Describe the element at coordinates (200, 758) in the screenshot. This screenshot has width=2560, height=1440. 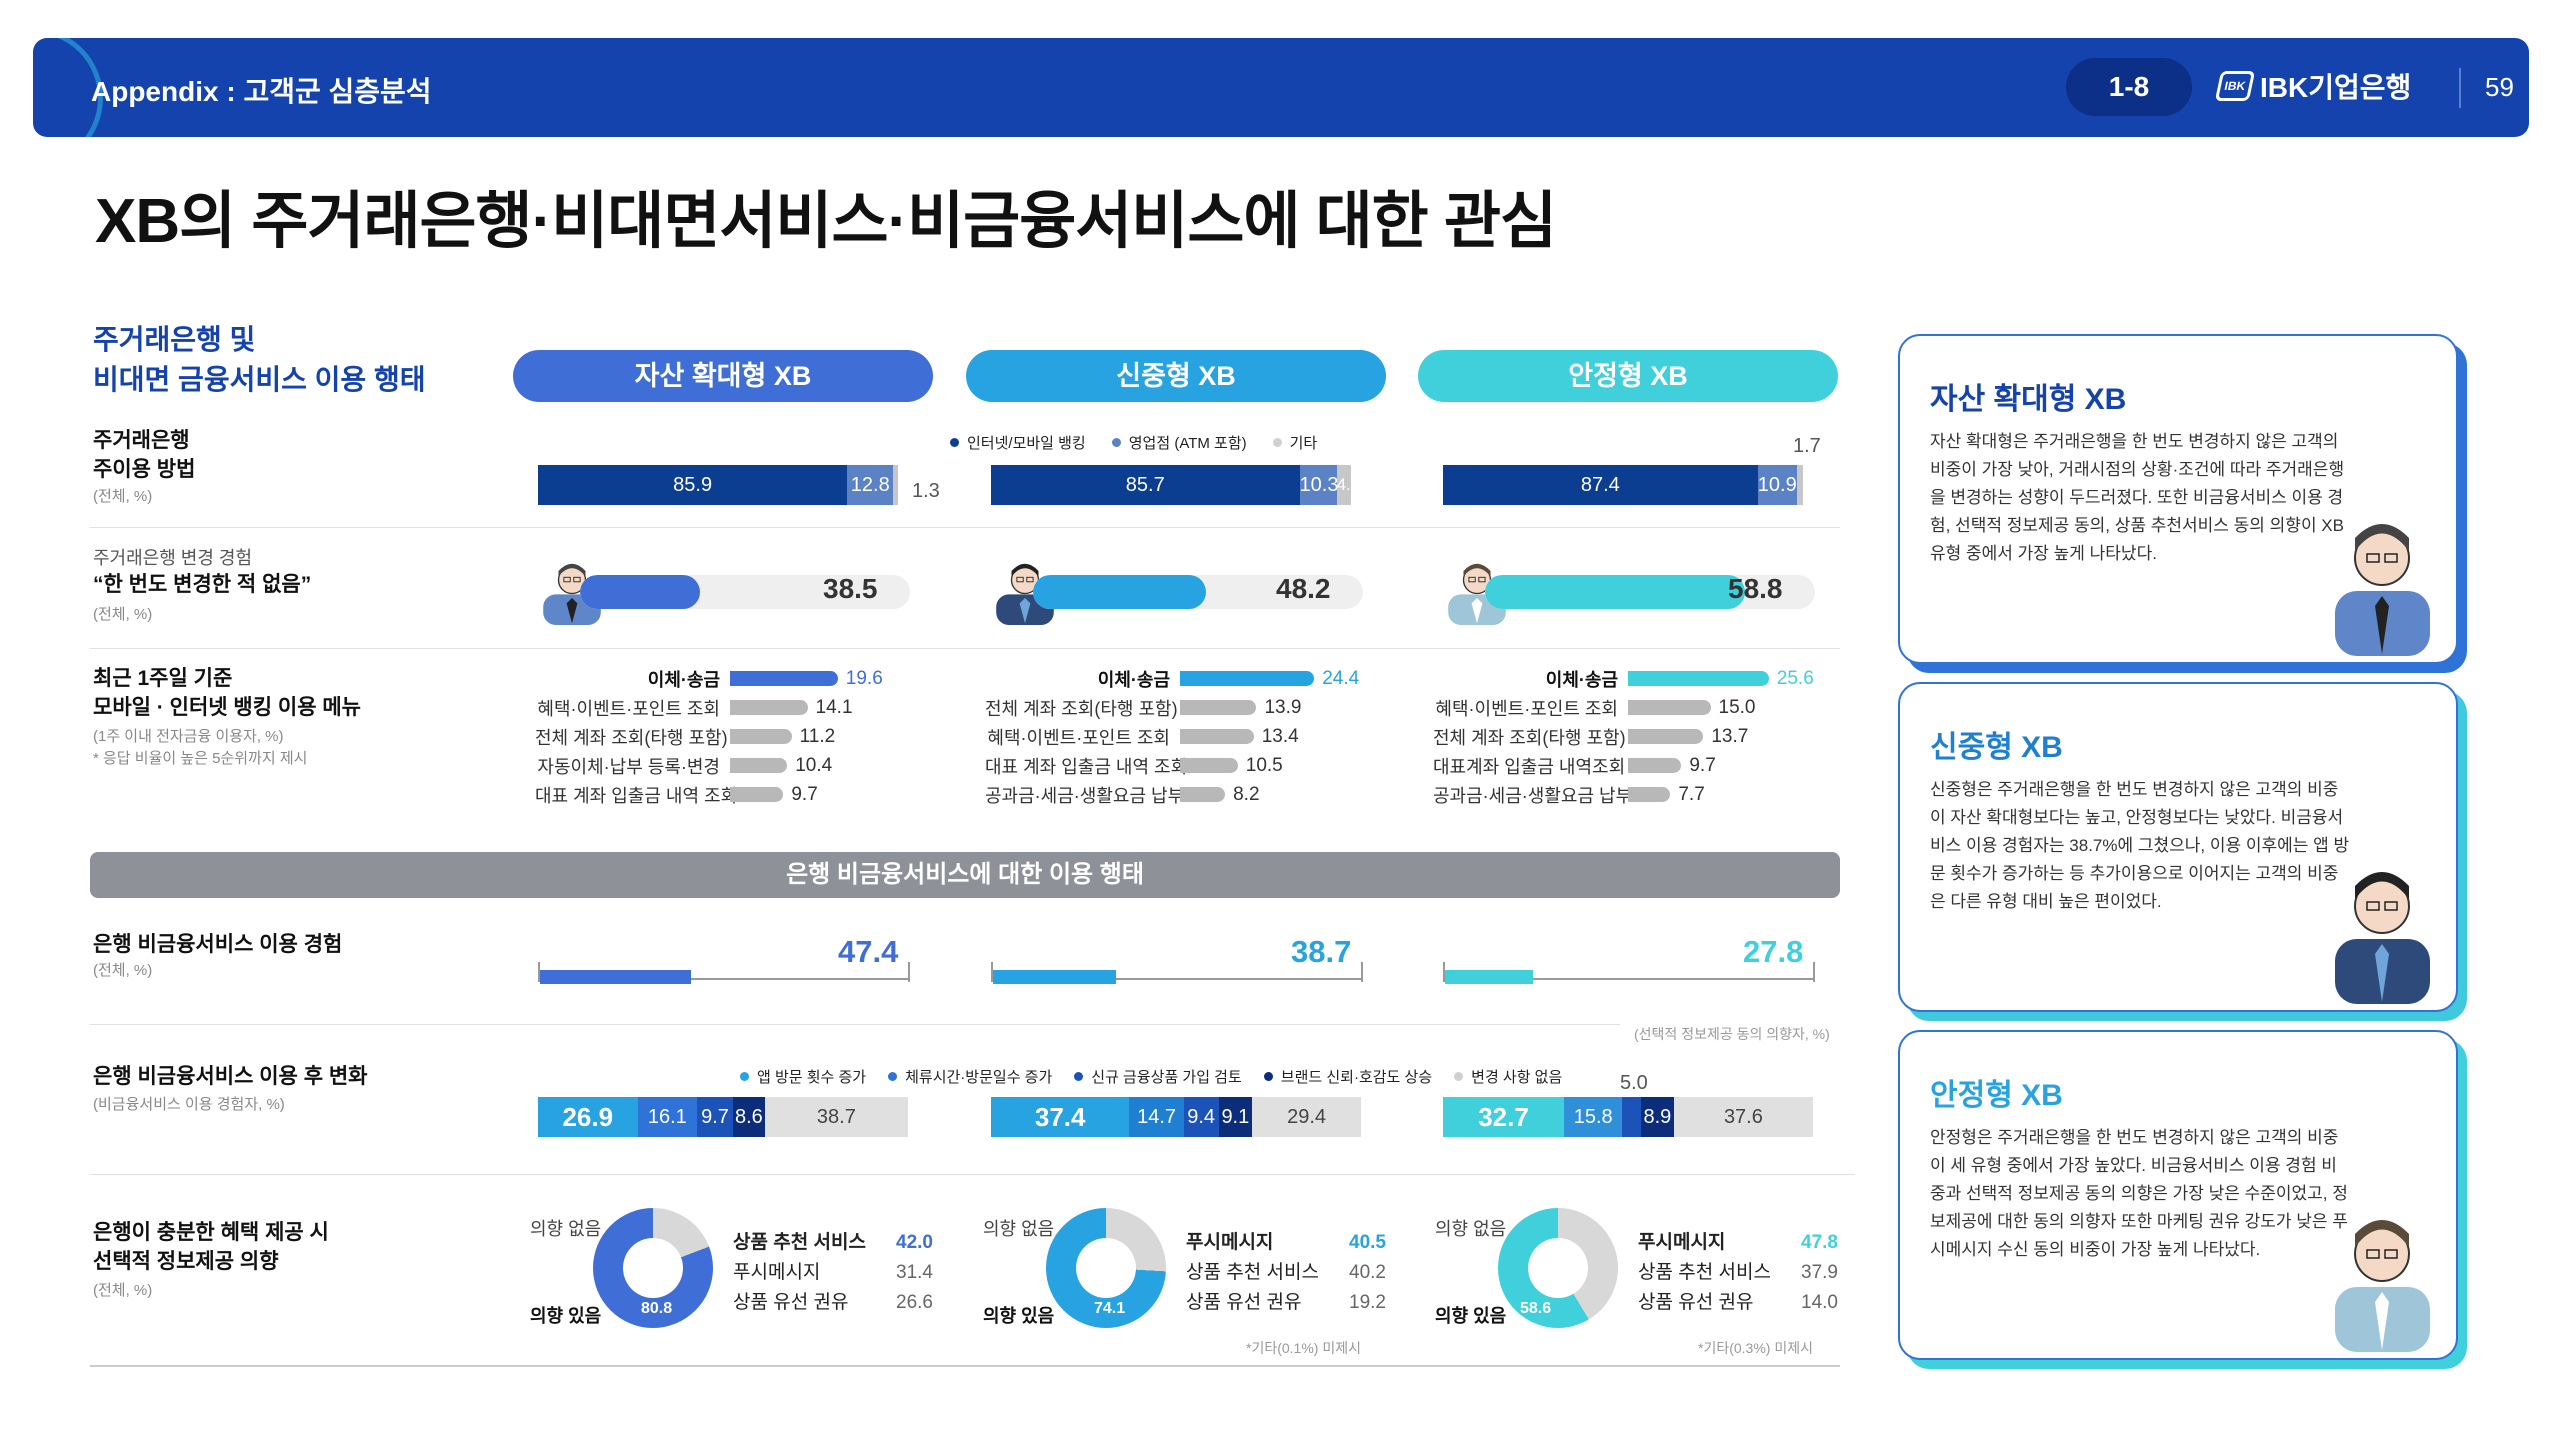
I see `row-sub-line: * 응답 비율이 높은 5순위까지 제시` at that location.